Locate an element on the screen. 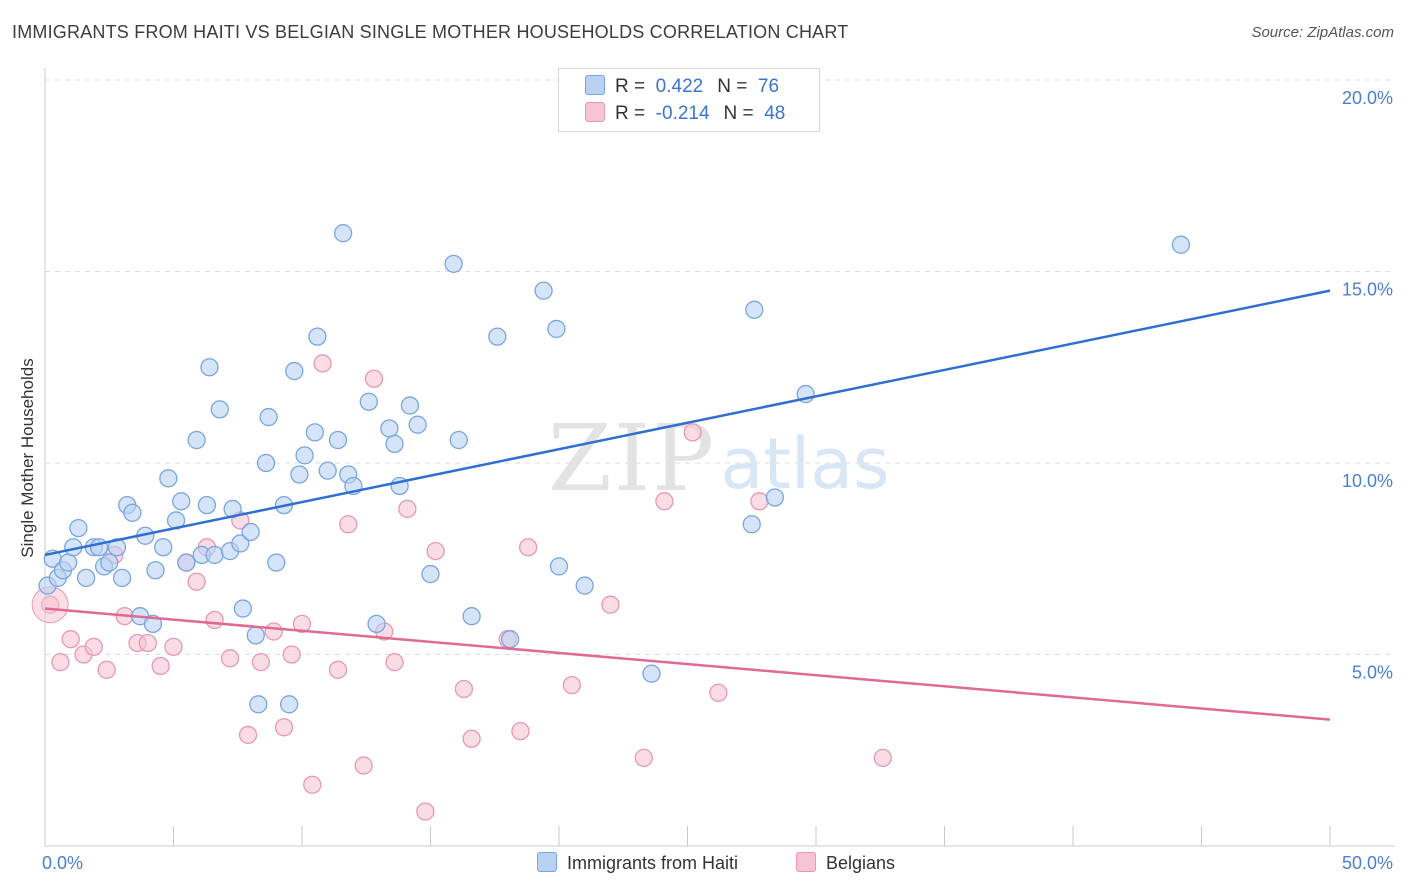  legend-row-haiti: R = 0.422 N = 76 is located at coordinates (682, 87).